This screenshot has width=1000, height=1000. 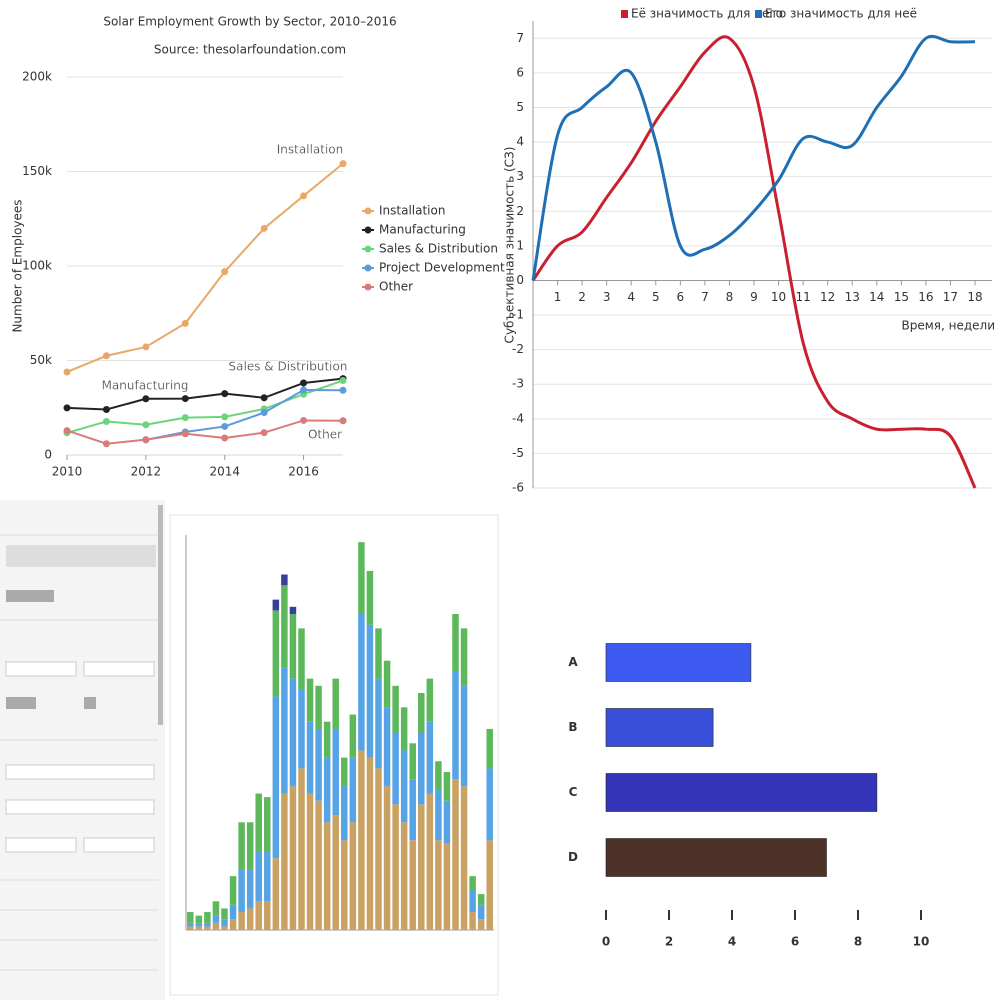 I want to click on select-box, so click(x=119, y=845).